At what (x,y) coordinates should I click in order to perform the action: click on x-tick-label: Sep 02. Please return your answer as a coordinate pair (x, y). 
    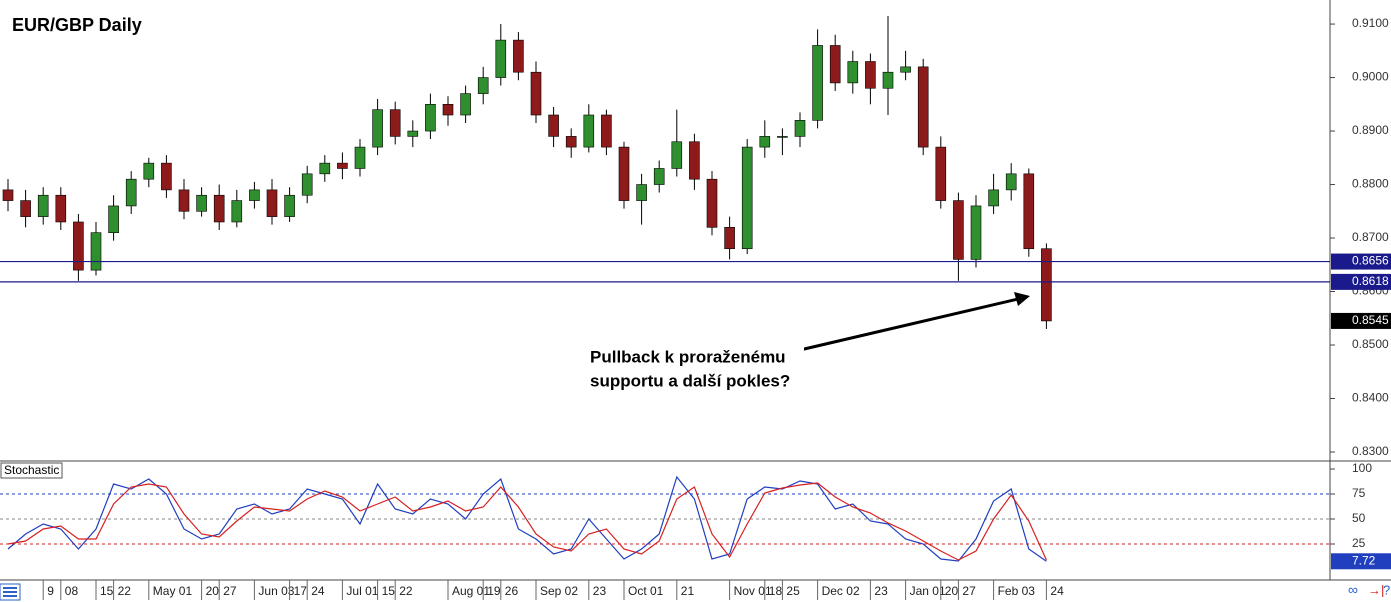
    Looking at the image, I should click on (559, 591).